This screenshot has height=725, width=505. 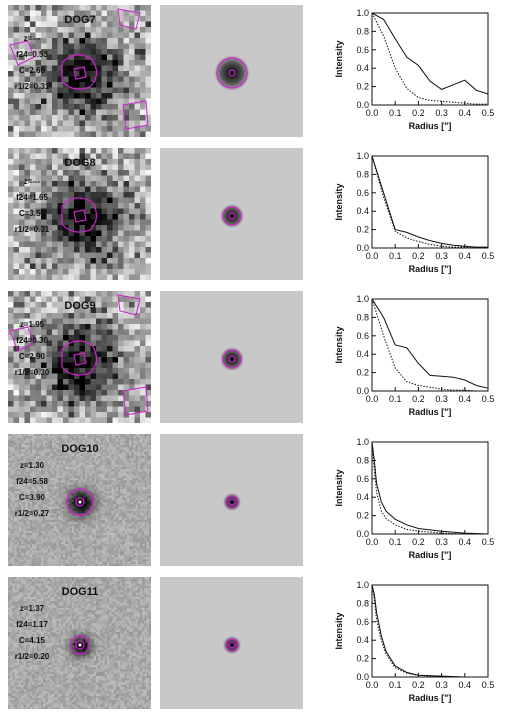 I want to click on object-f24-label: f24=1.17, so click(x=32, y=624).